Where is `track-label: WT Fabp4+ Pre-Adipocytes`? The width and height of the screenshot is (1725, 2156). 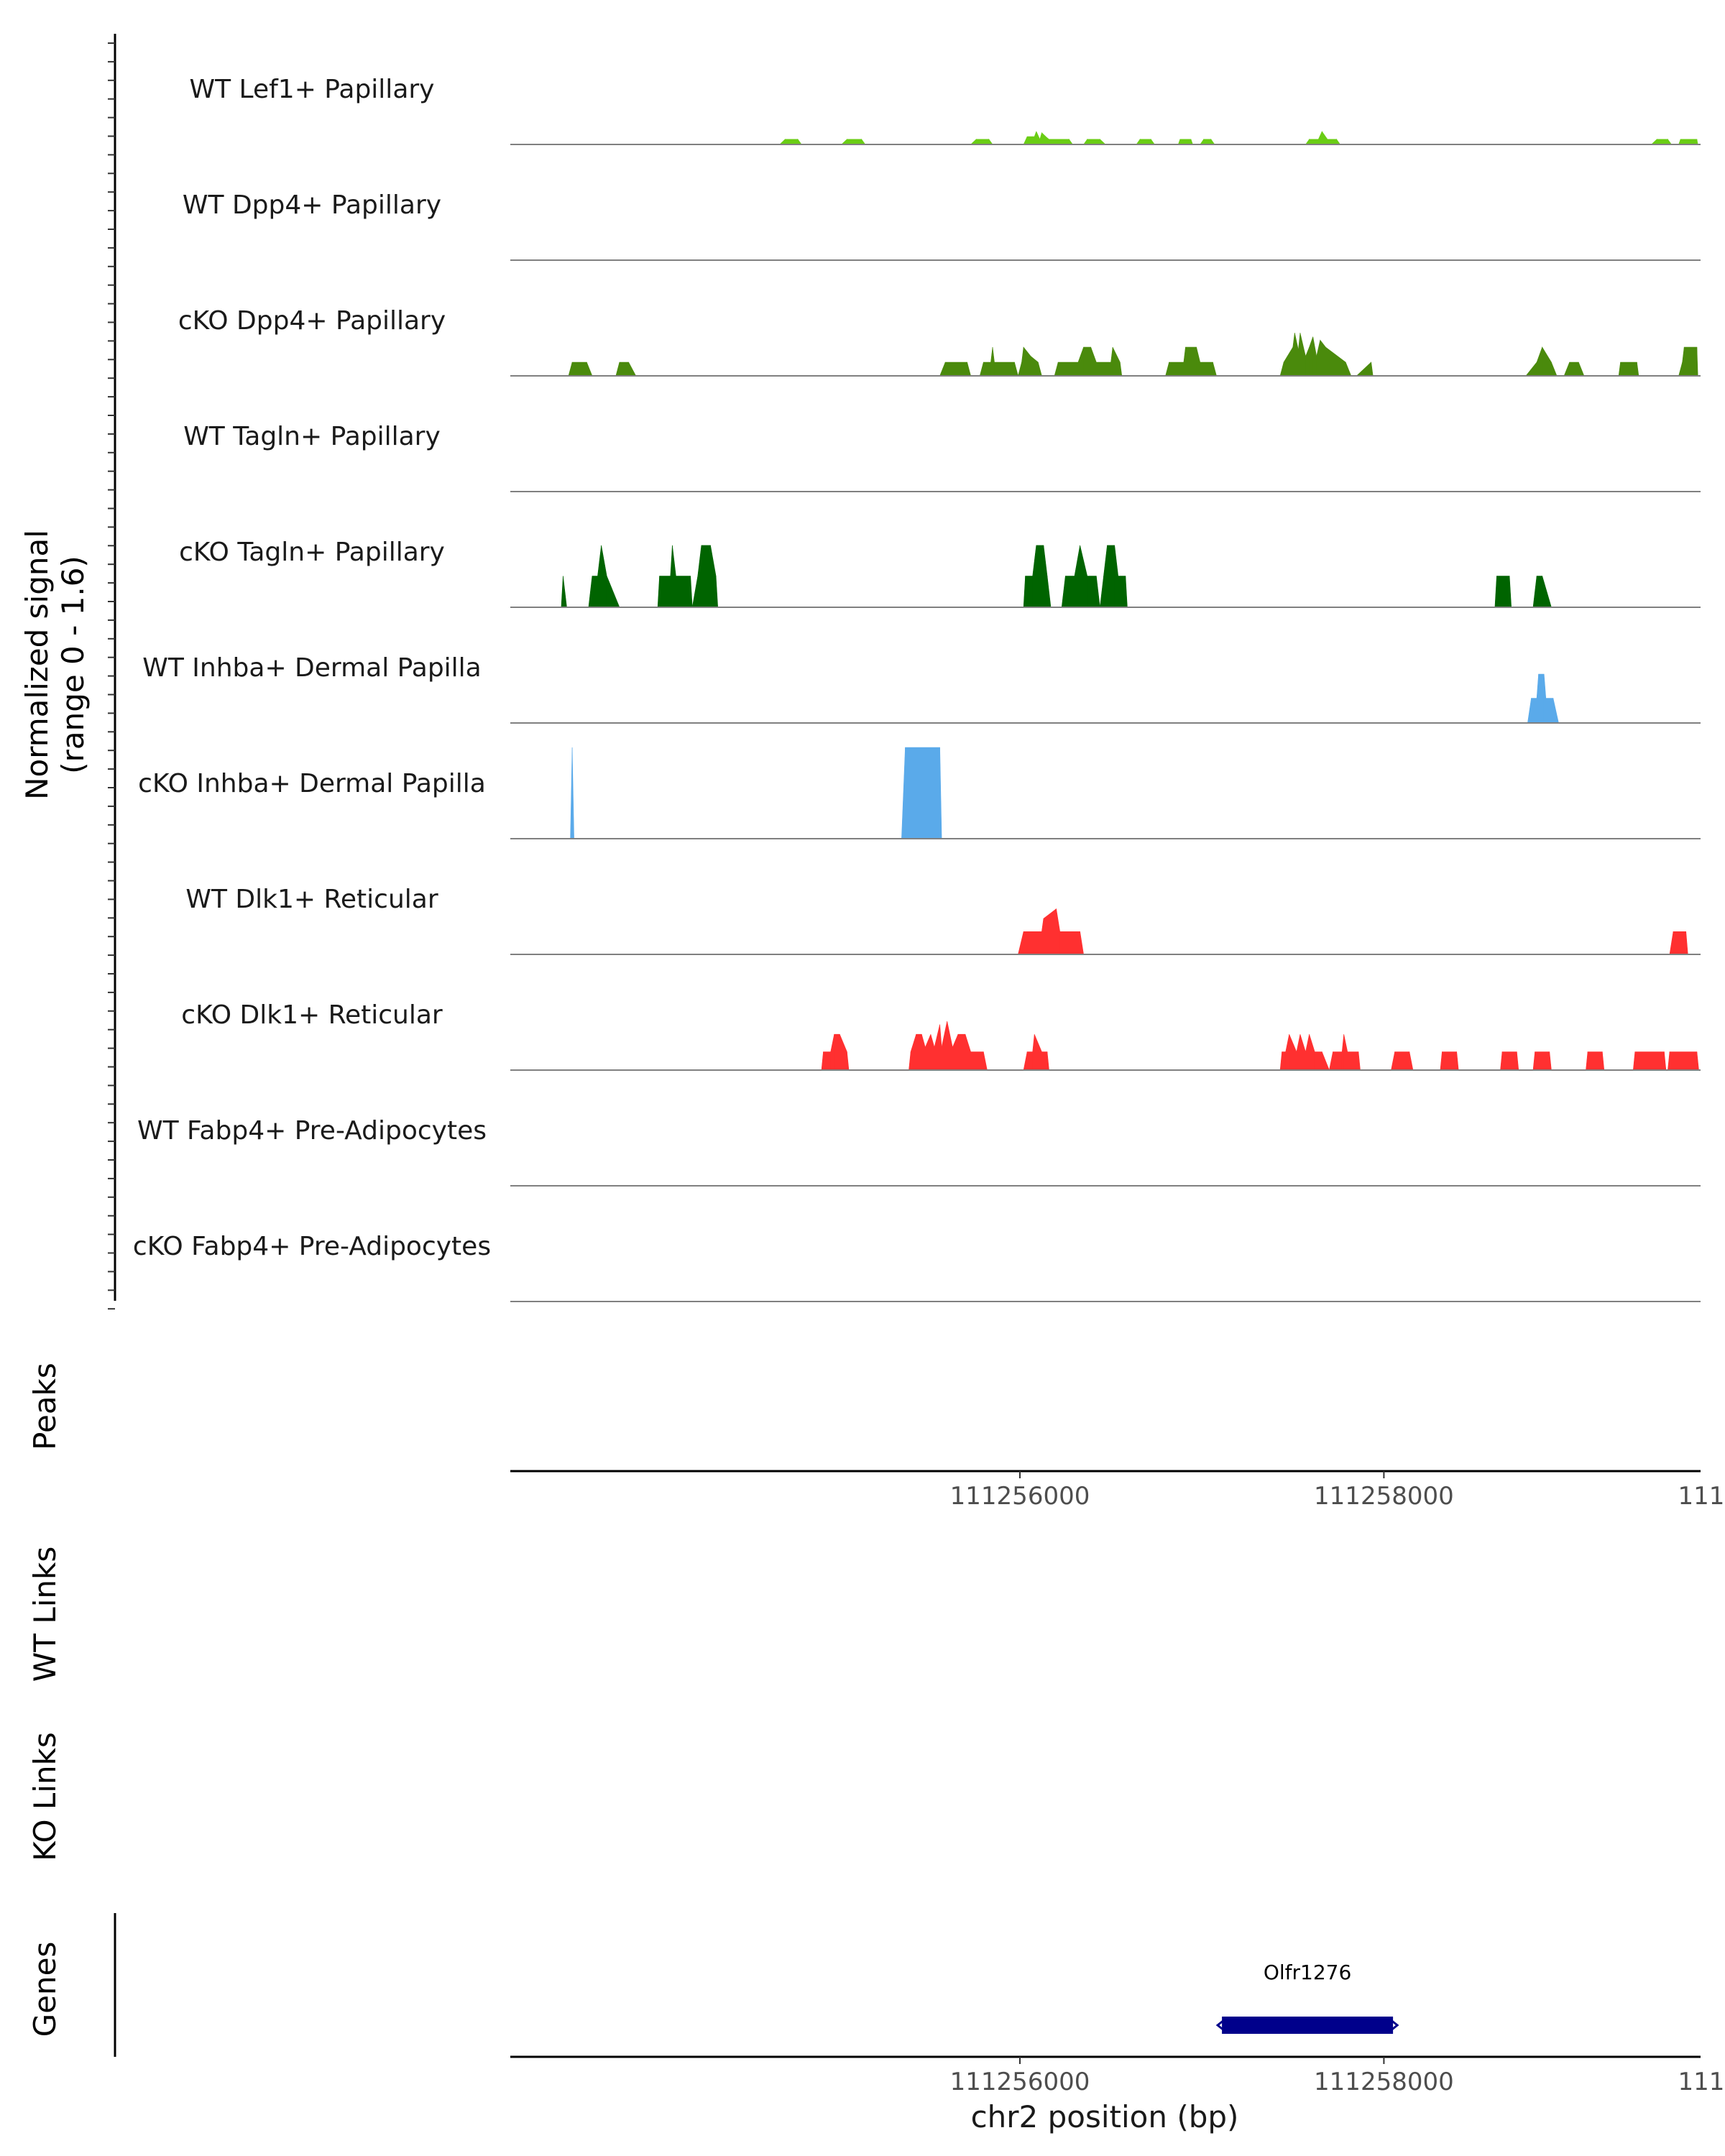 track-label: WT Fabp4+ Pre-Adipocytes is located at coordinates (312, 1131).